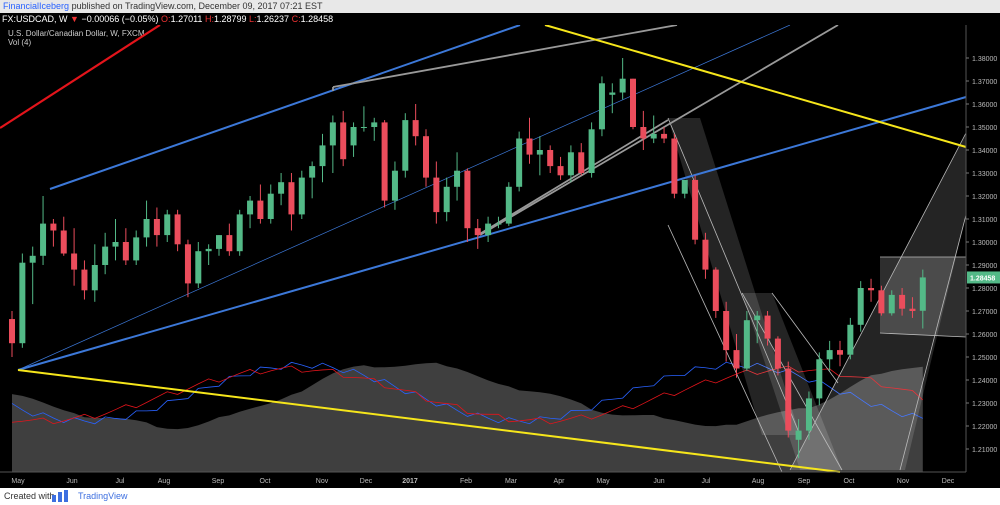 The image size is (1000, 505). Describe the element at coordinates (805, 338) in the screenshot. I see `channel-line` at that location.